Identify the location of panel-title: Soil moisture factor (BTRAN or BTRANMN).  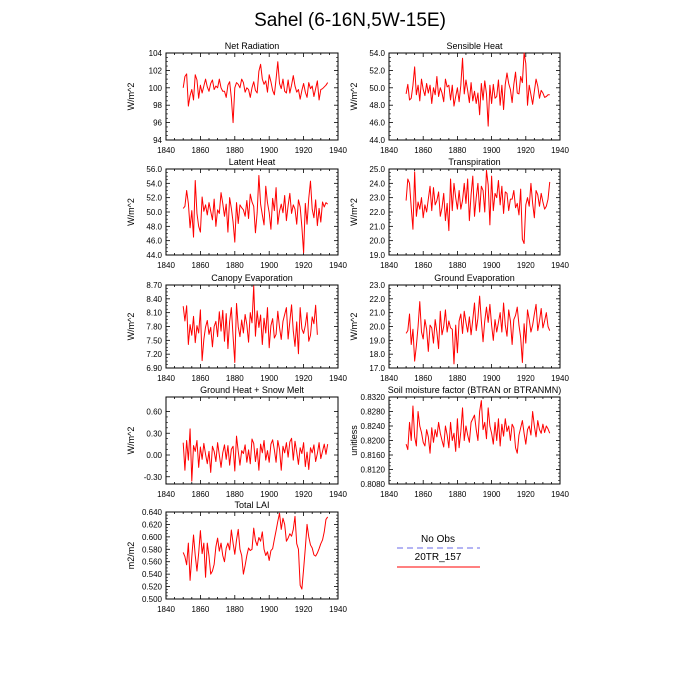
(475, 390).